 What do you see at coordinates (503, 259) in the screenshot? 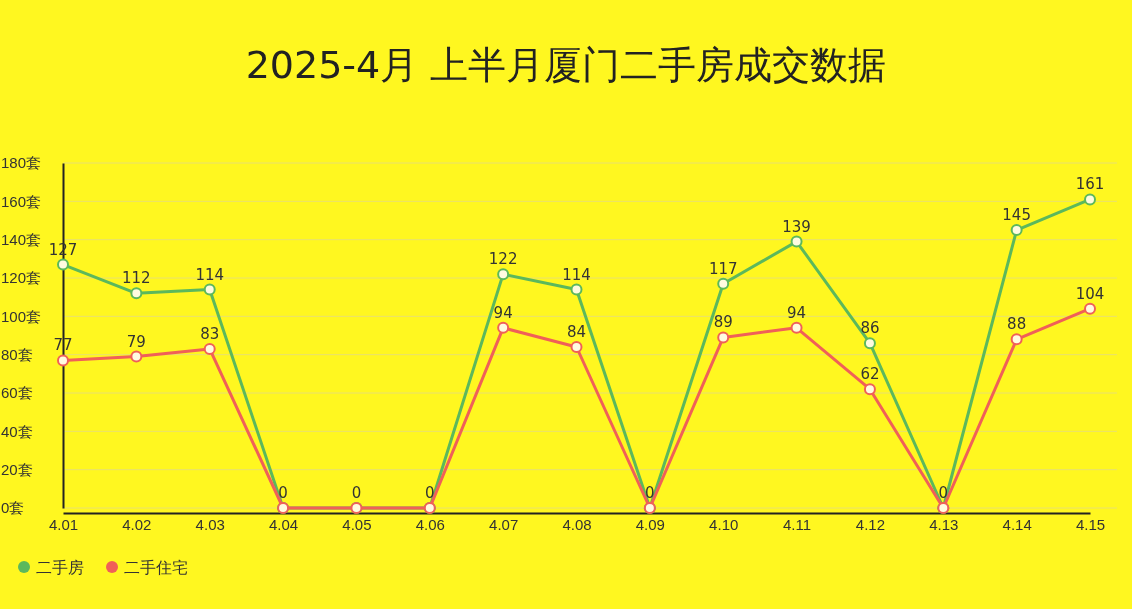
I see `data-label: 122` at bounding box center [503, 259].